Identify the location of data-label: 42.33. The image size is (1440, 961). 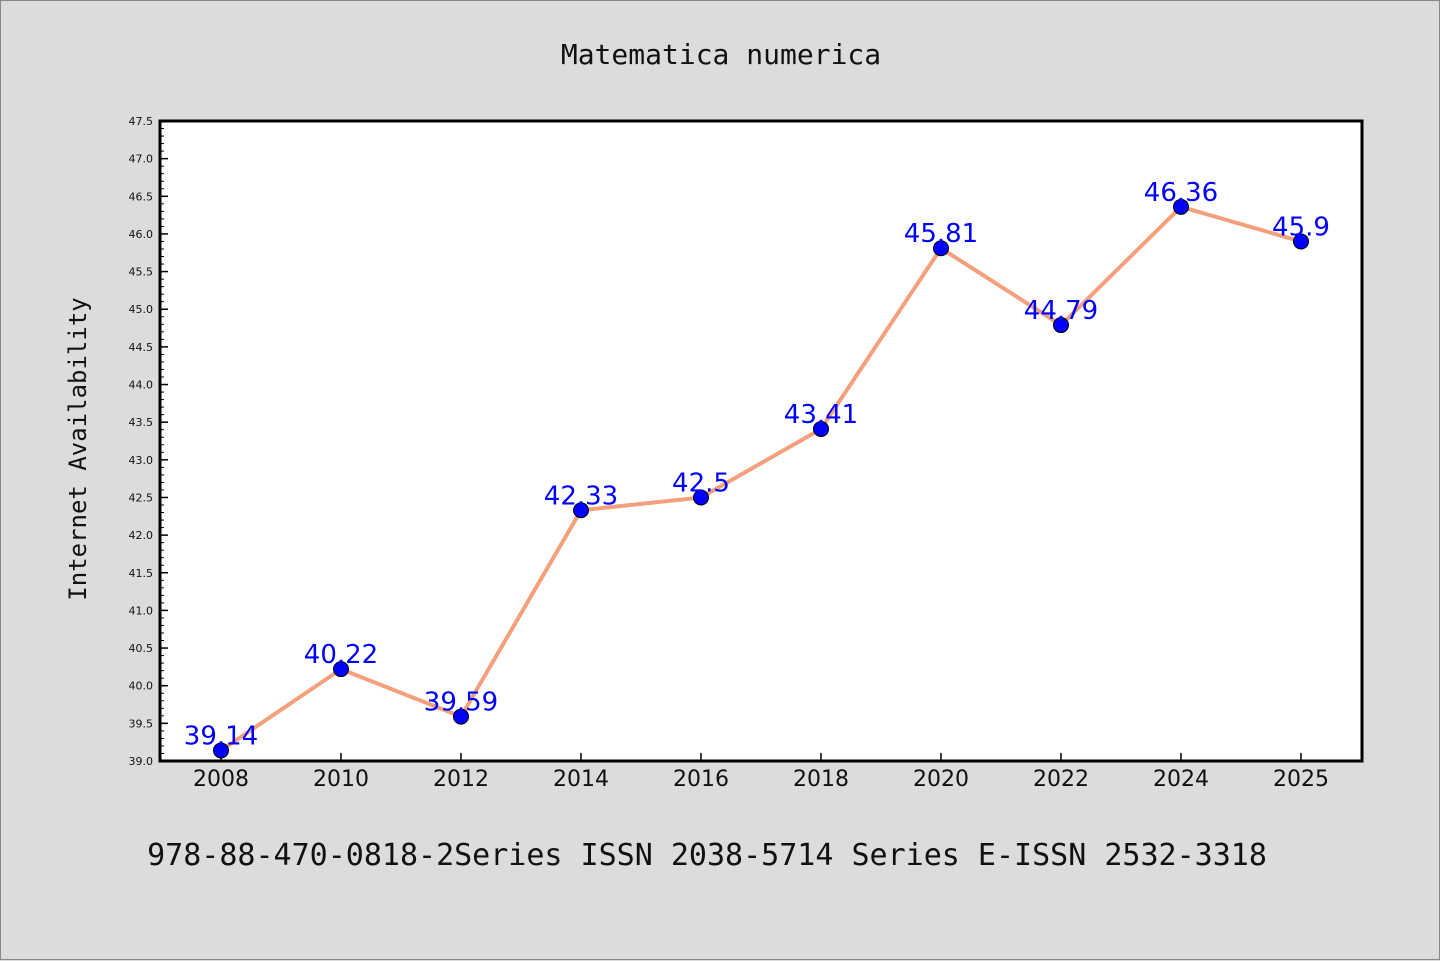
(581, 496).